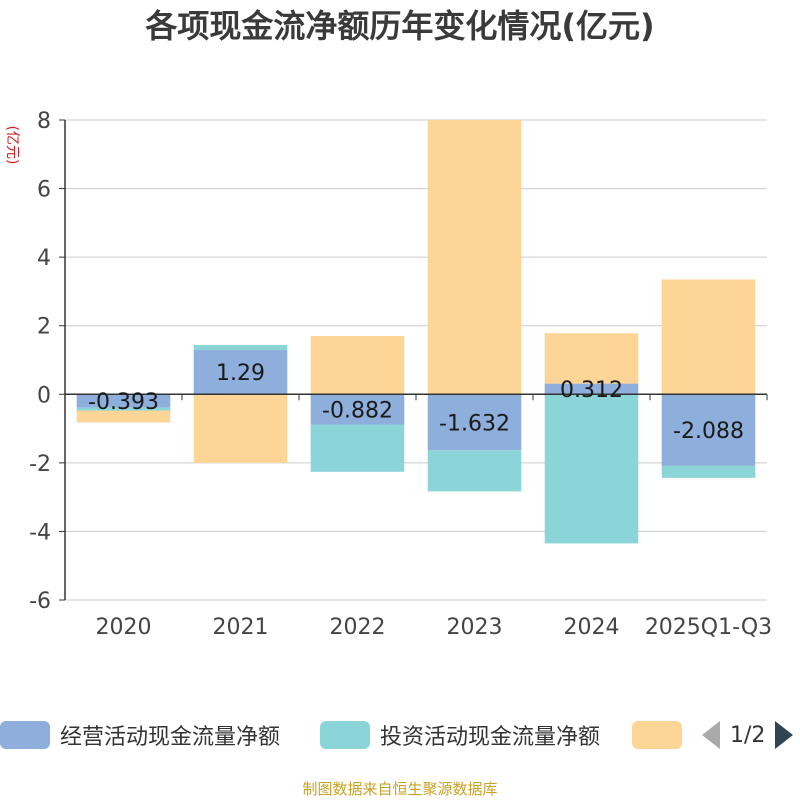  I want to click on bar-1-2021, so click(240, 372).